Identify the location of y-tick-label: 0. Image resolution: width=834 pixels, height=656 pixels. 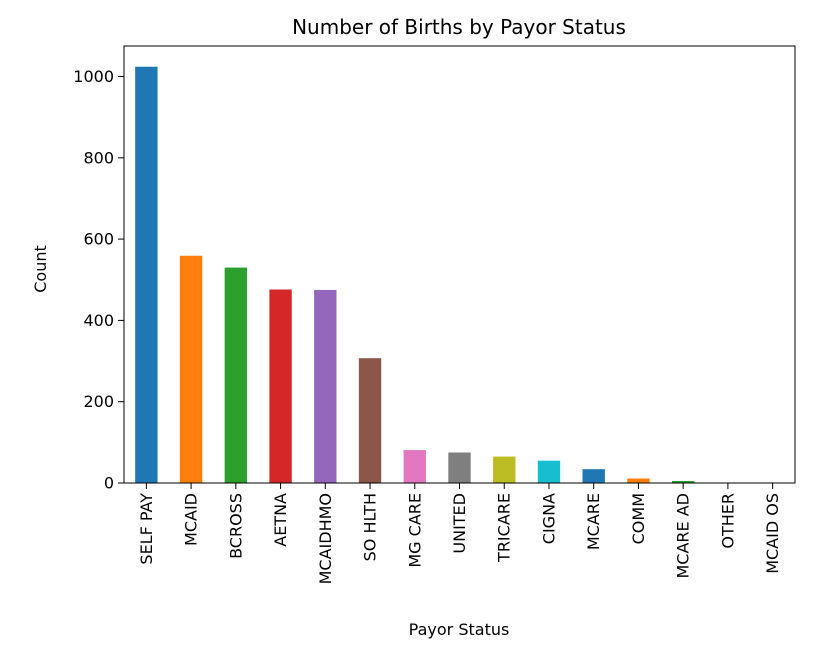
(109, 483).